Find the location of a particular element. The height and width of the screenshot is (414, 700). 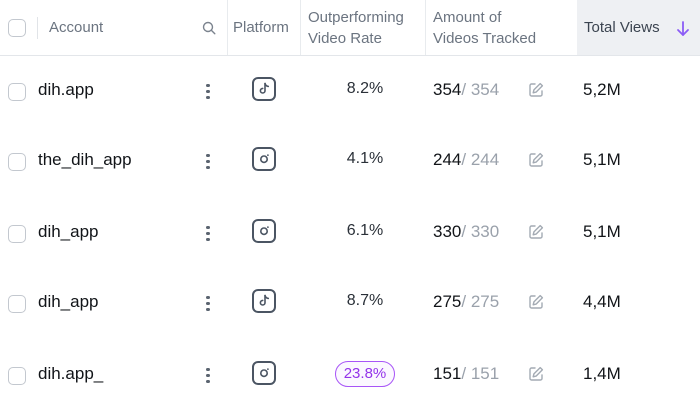

videos-tracked: 275/ 275 is located at coordinates (466, 302).